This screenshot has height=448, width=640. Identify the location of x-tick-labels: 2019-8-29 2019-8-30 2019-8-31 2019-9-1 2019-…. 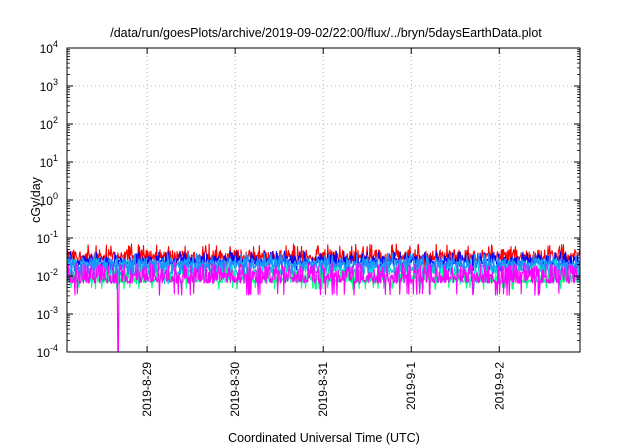
(323, 389).